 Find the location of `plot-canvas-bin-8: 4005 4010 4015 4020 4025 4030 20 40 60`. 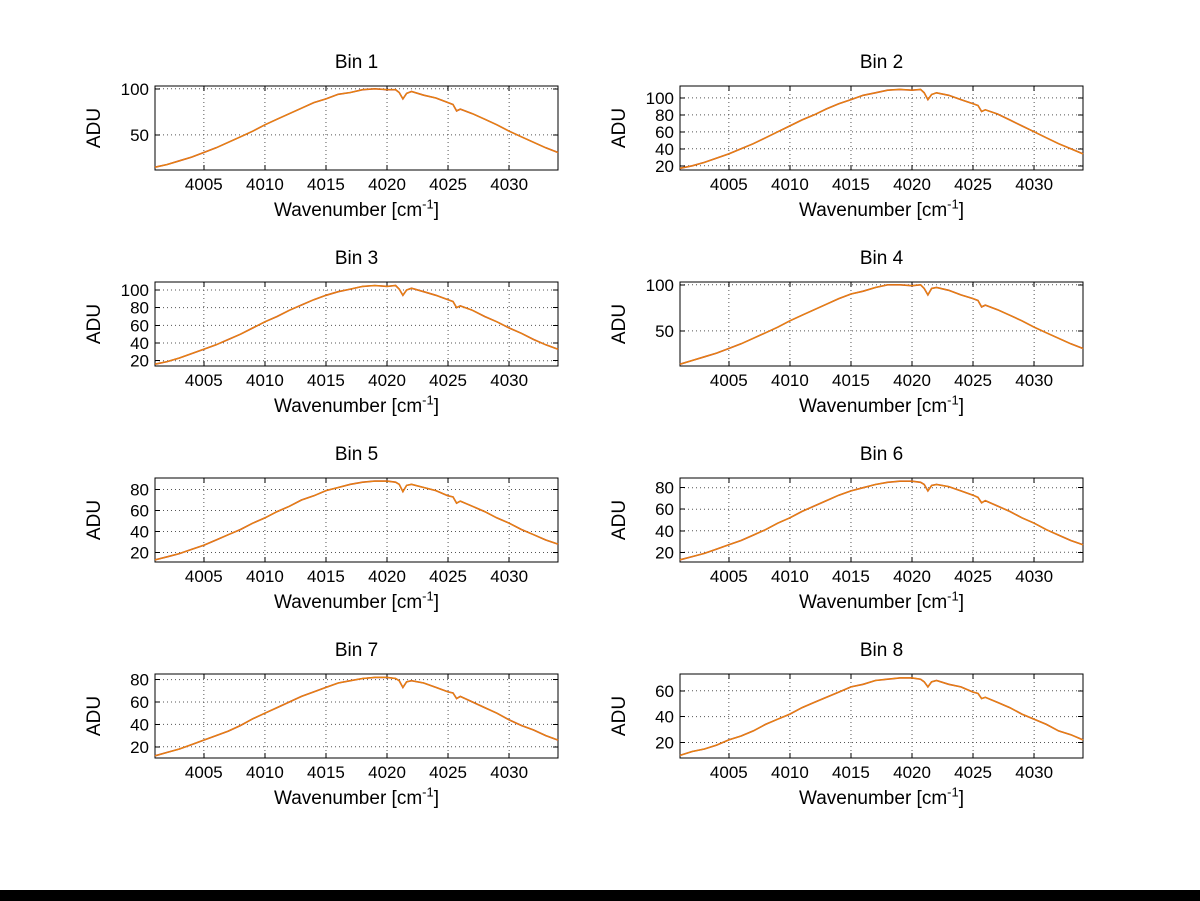

plot-canvas-bin-8: 4005 4010 4015 4020 4025 4030 20 40 60 is located at coordinates (869, 727).